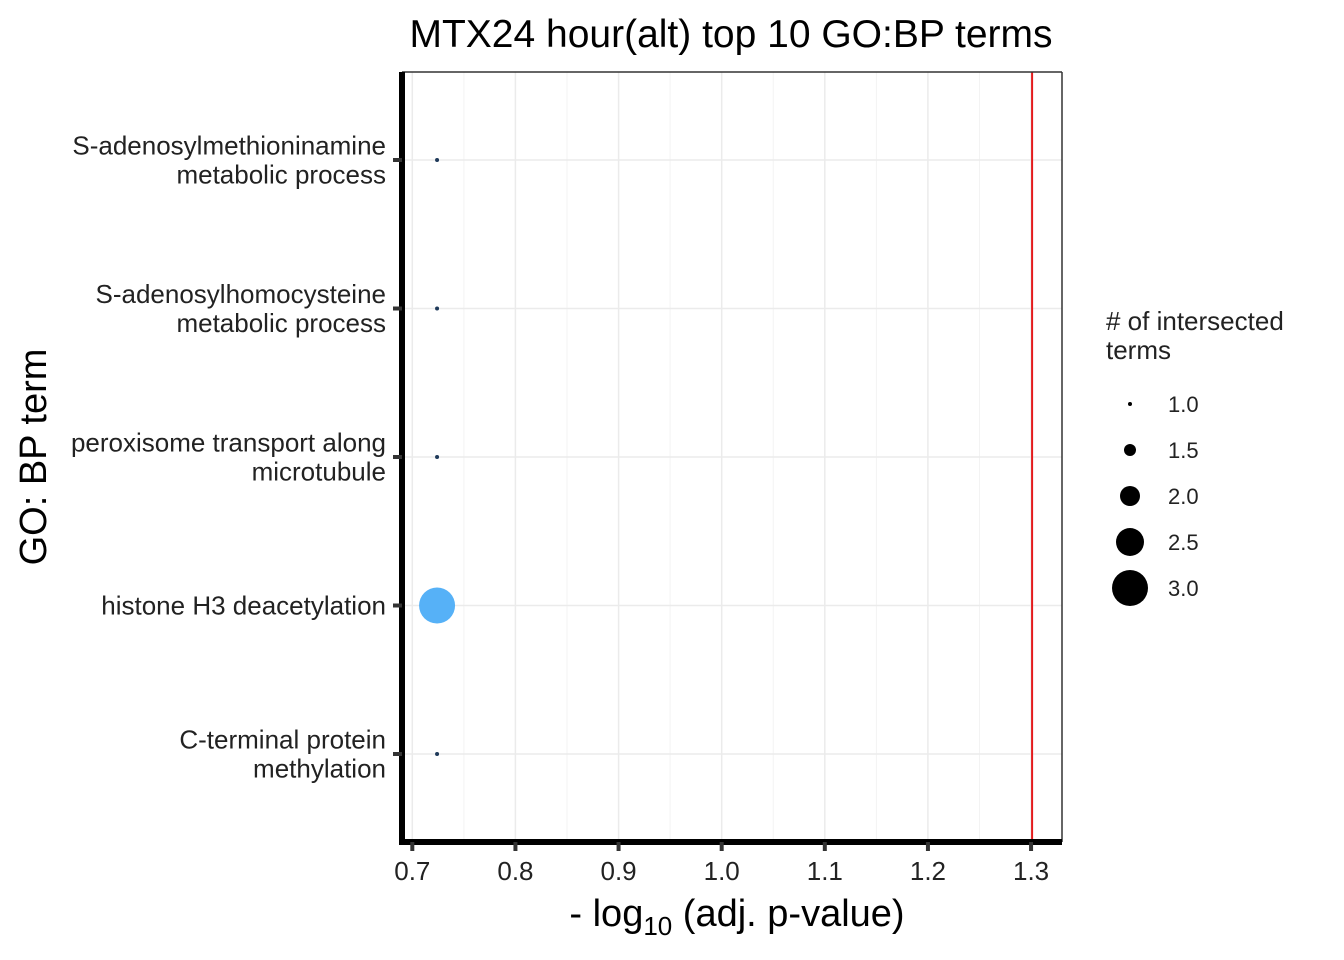 This screenshot has height=960, width=1344. I want to click on x-tick-label: 1.1, so click(825, 871).